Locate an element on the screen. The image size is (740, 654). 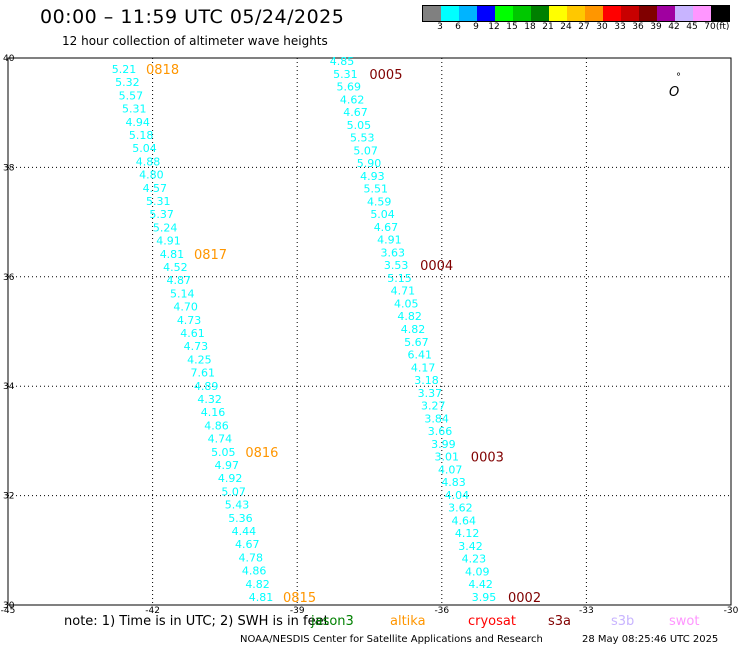
color-scale-label: 6 is located at coordinates (458, 27).